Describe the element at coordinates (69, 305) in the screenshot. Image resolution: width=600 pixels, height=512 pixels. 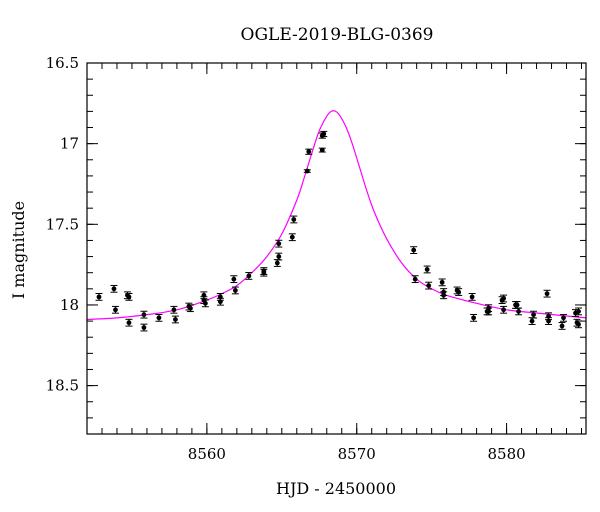
I see `y-tick-label: 18` at that location.